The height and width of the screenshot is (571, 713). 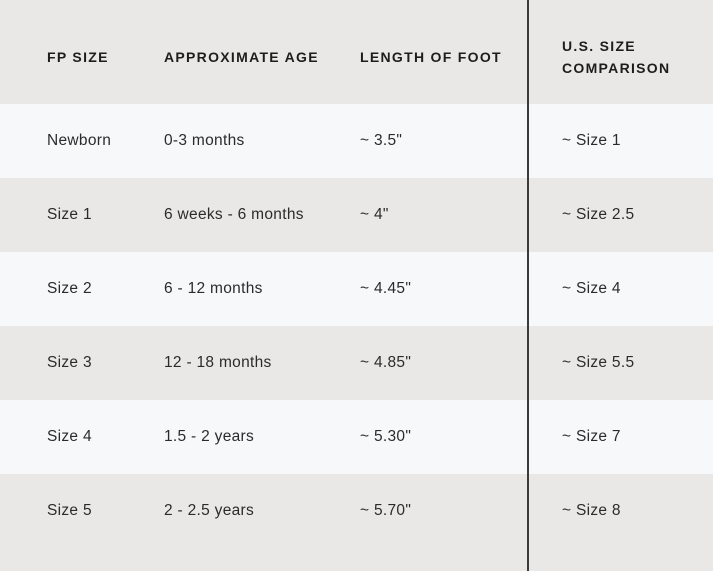 I want to click on column-header-fp-size: FP SIZE, so click(x=78, y=57).